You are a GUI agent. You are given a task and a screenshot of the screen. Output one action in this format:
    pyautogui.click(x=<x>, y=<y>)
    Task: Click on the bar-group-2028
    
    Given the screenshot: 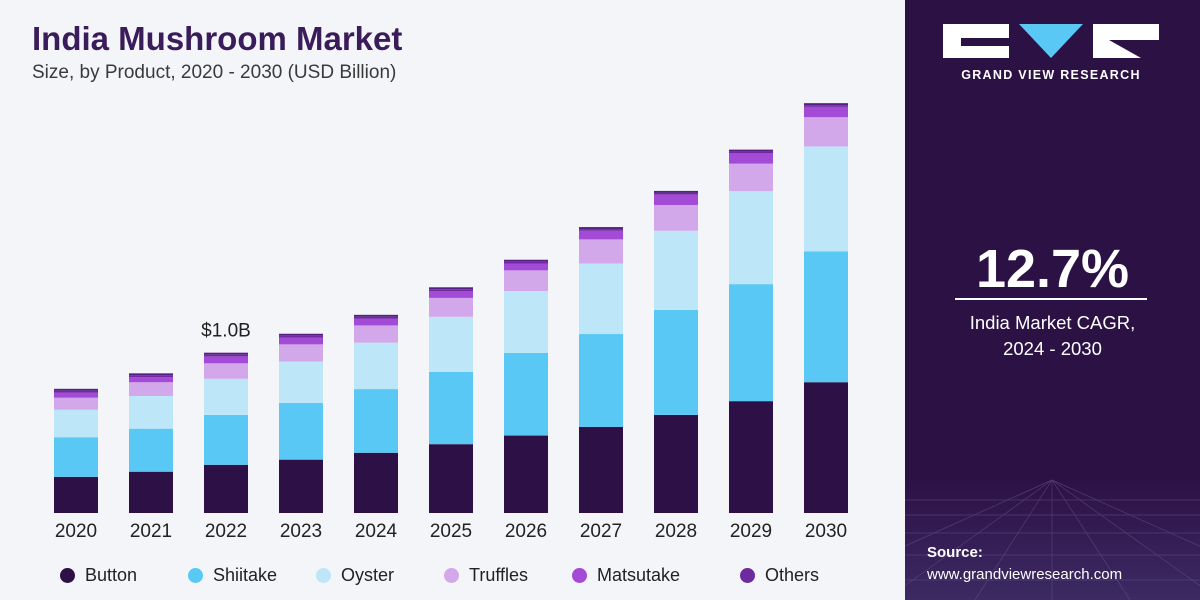 What is the action you would take?
    pyautogui.click(x=676, y=351)
    